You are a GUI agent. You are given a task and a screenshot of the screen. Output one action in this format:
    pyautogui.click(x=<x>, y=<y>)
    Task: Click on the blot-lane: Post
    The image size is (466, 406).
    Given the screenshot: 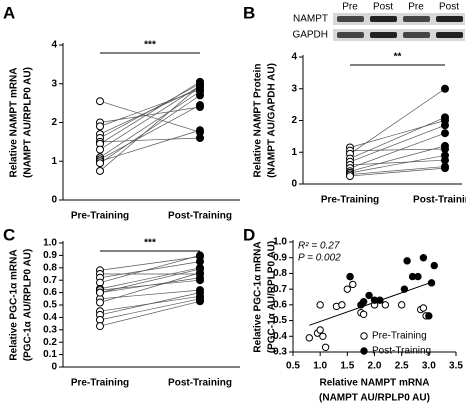 What is the action you would take?
    pyautogui.click(x=383, y=7)
    